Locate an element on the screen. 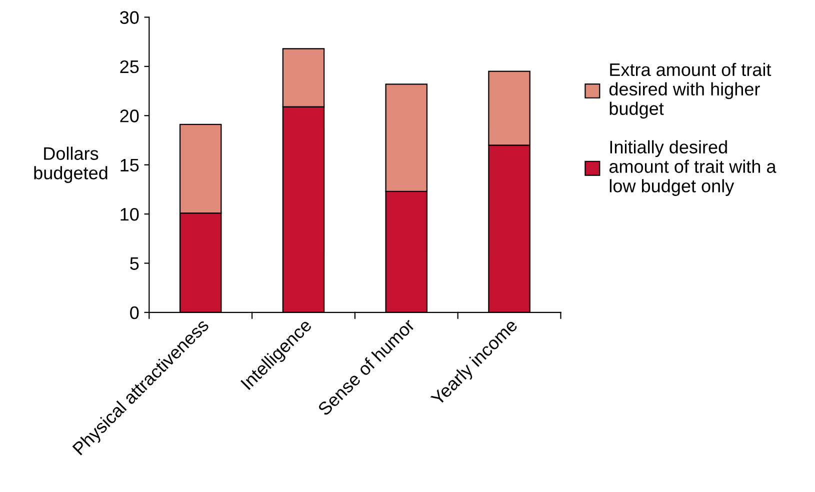 This screenshot has width=815, height=492. y-tick-label: 10 is located at coordinates (129, 214).